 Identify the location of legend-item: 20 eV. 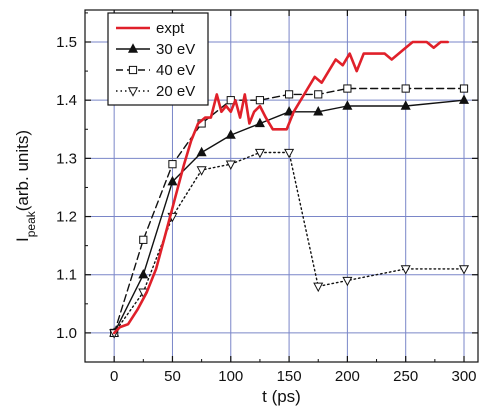
(155, 91).